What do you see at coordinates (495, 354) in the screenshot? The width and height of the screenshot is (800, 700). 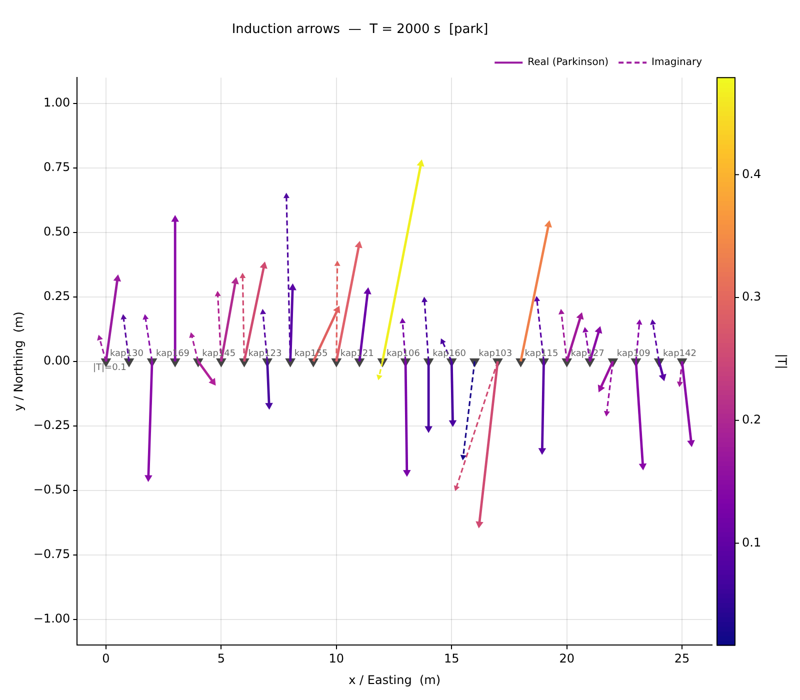 I see `annotation: kap103` at bounding box center [495, 354].